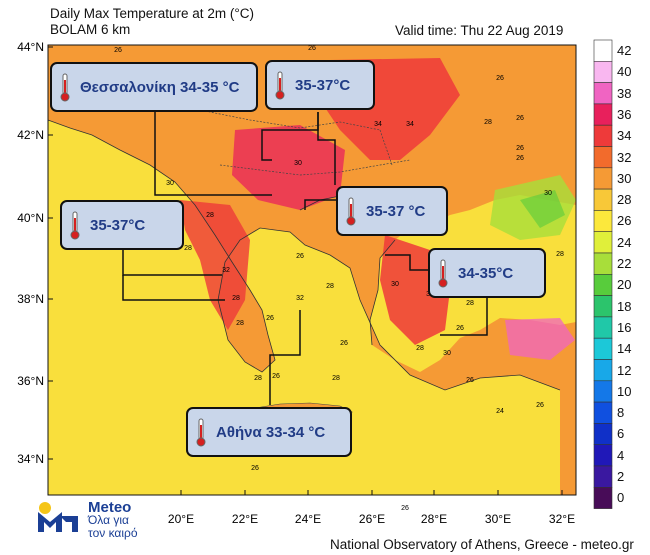 The height and width of the screenshot is (555, 650). Describe the element at coordinates (624, 93) in the screenshot. I see `legend-value: 38` at that location.